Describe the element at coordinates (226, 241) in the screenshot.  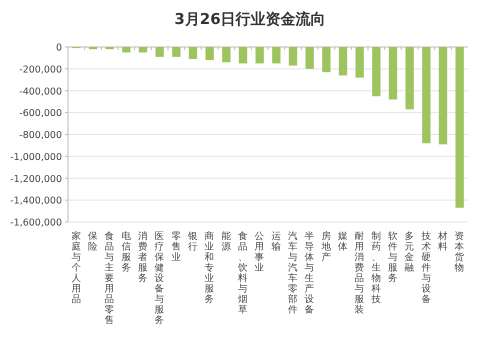
I see `x-tick-label: 能源` at that location.